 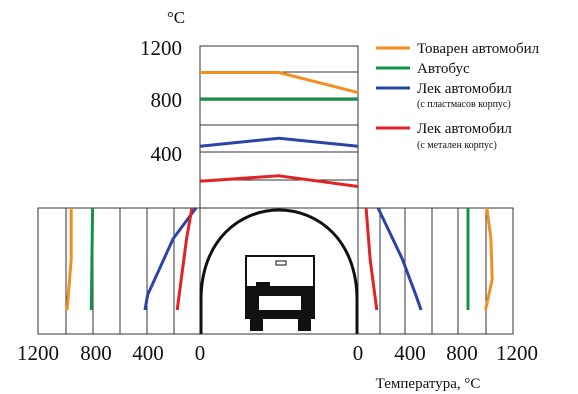 I want to click on right-tick-400: 400, so click(x=410, y=353).